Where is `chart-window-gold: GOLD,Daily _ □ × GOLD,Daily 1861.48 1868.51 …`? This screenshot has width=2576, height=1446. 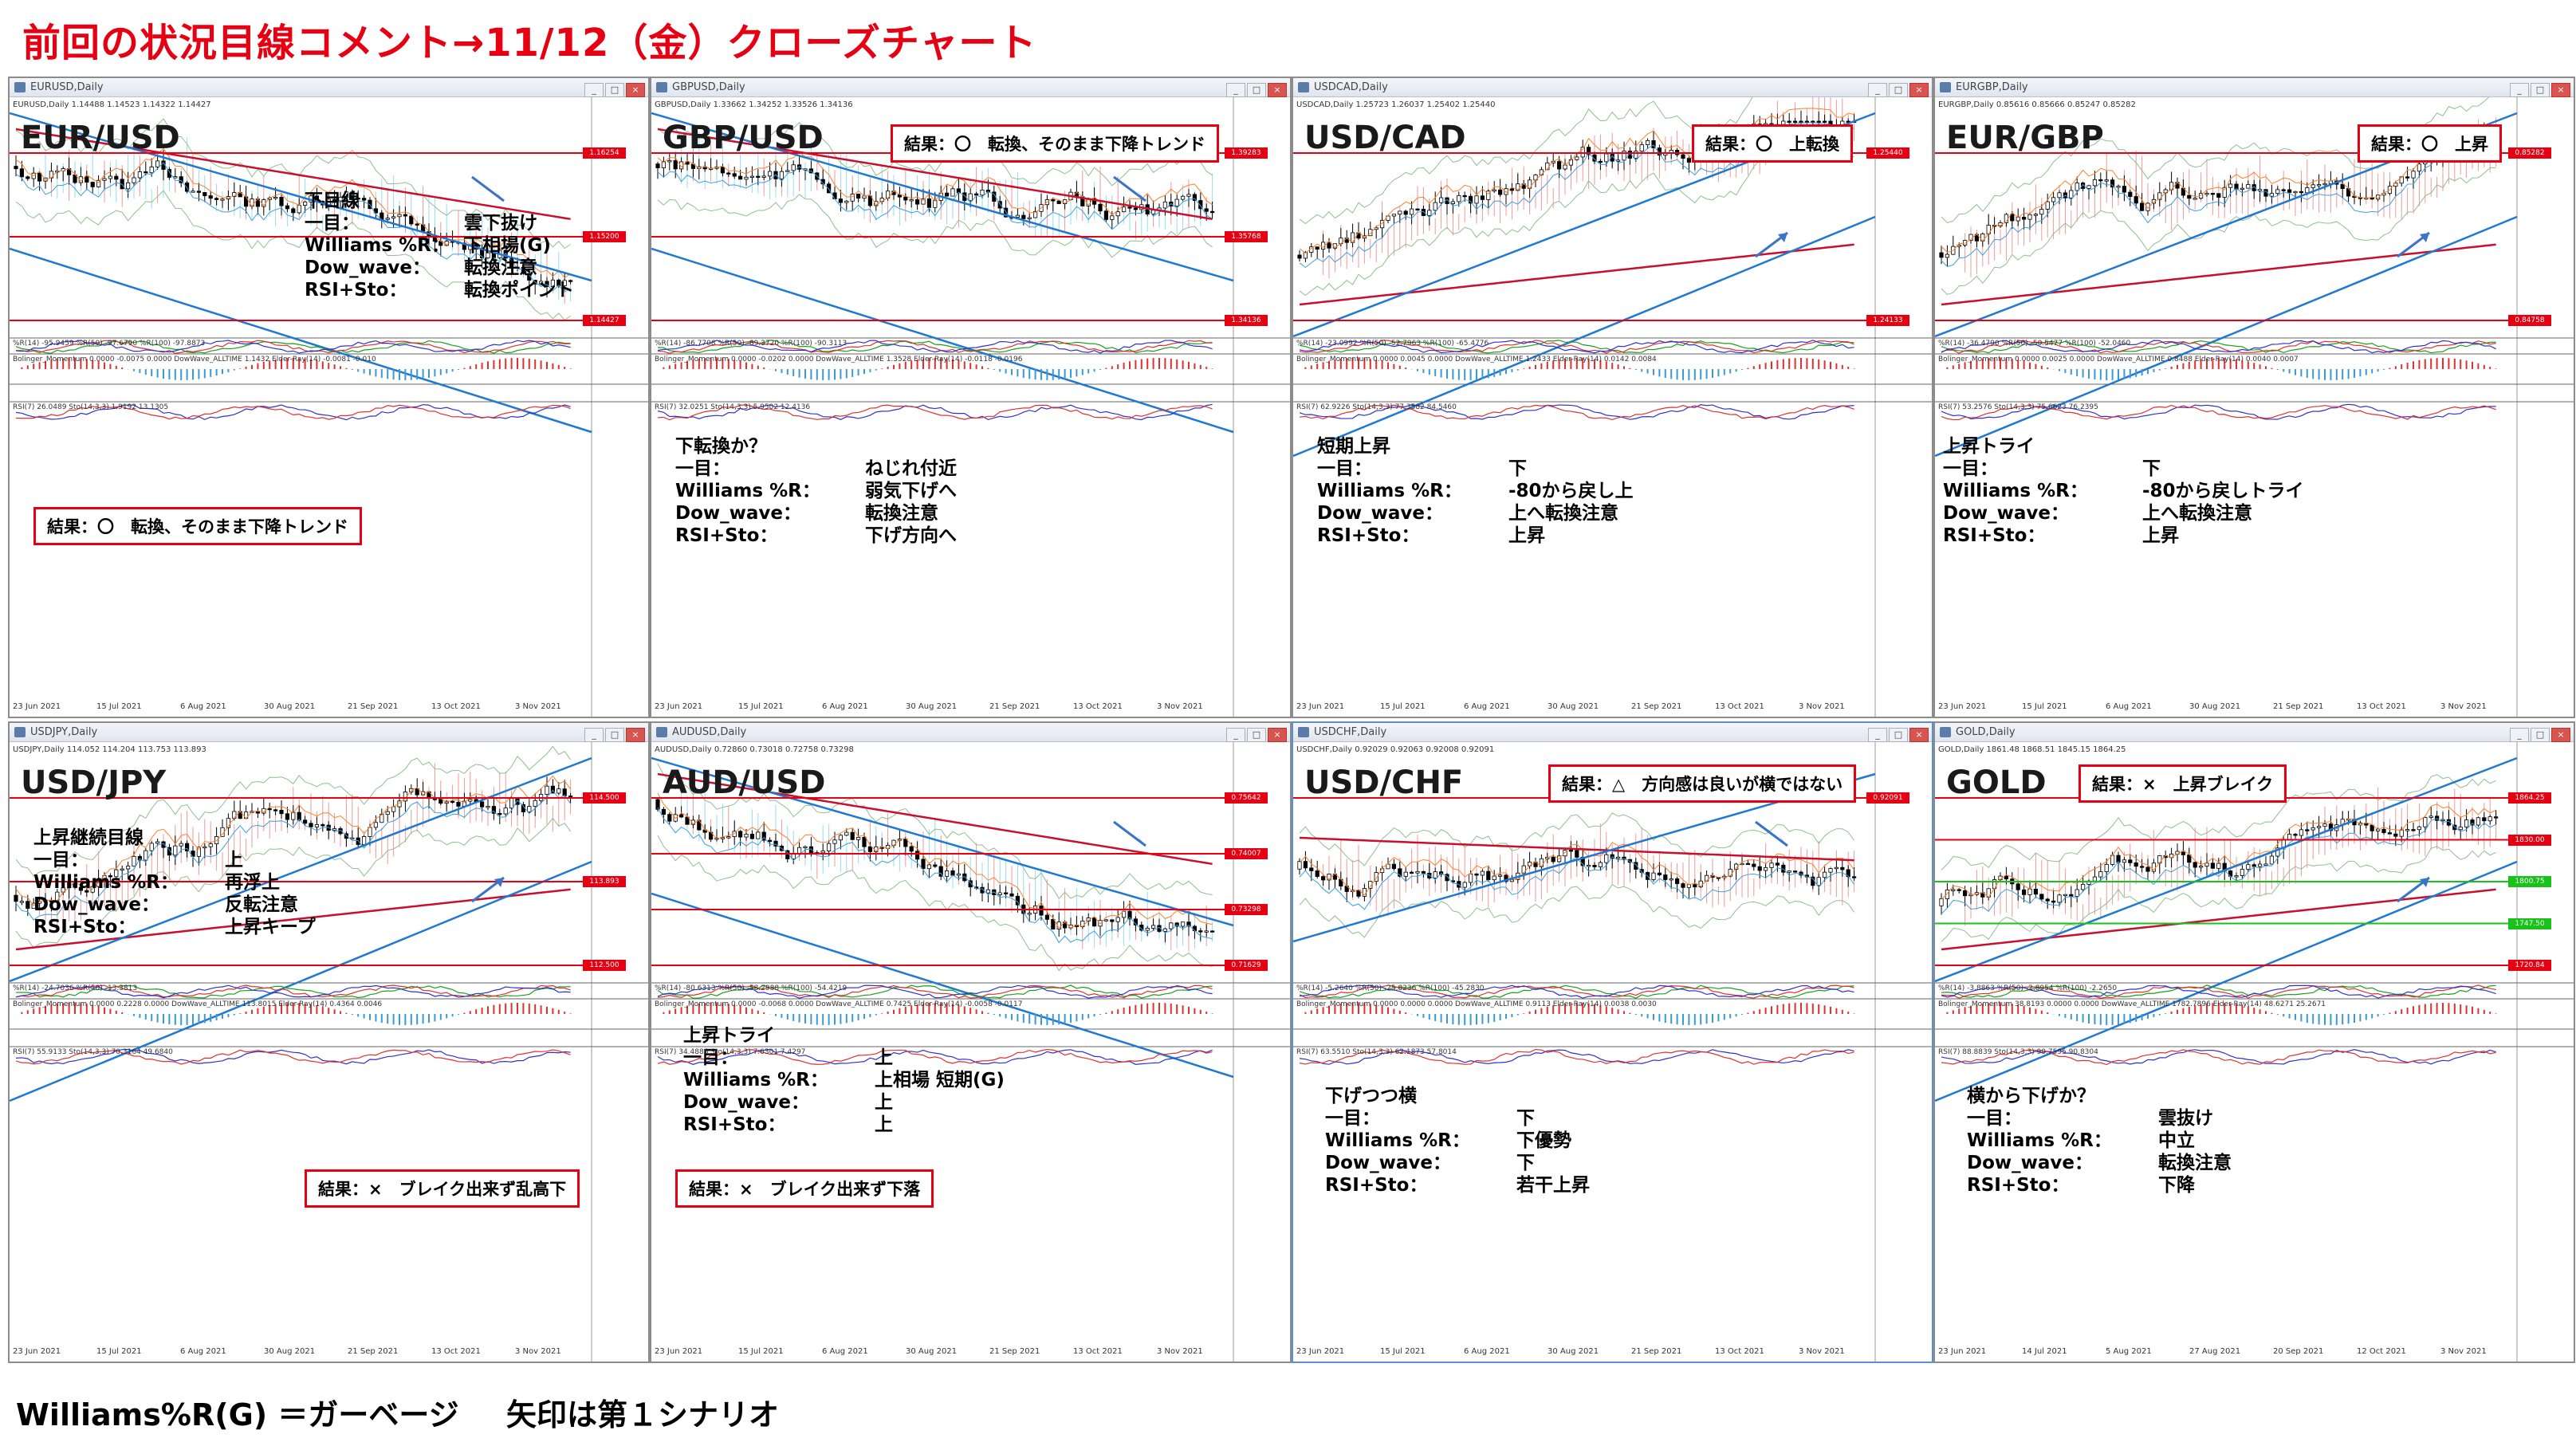 chart-window-gold: GOLD,Daily _ □ × GOLD,Daily 1861.48 1868.51 … is located at coordinates (2254, 1042).